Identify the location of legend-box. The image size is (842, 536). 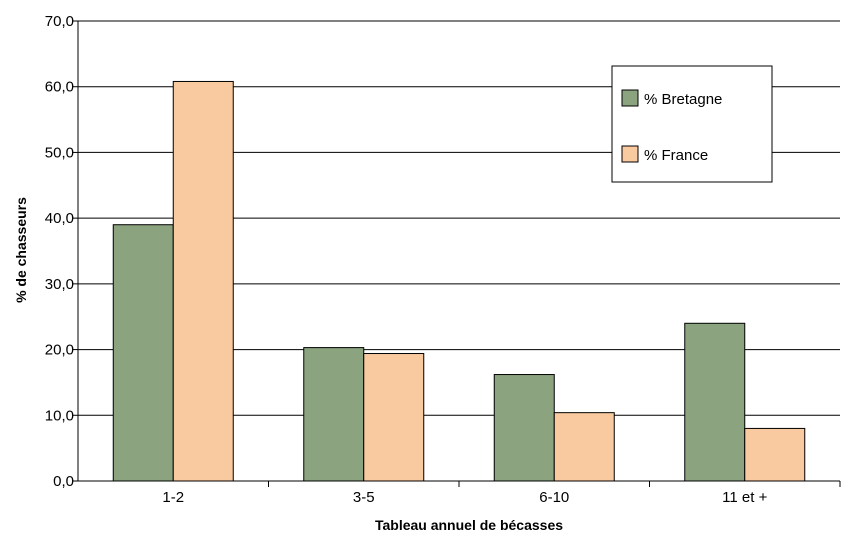
(692, 124).